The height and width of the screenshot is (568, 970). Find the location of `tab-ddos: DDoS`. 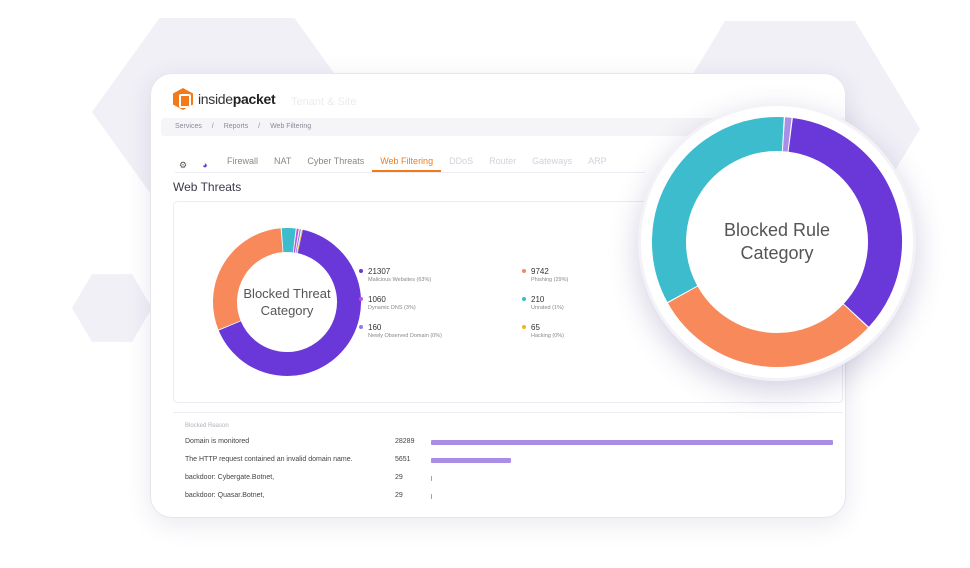

tab-ddos: DDoS is located at coordinates (461, 161).